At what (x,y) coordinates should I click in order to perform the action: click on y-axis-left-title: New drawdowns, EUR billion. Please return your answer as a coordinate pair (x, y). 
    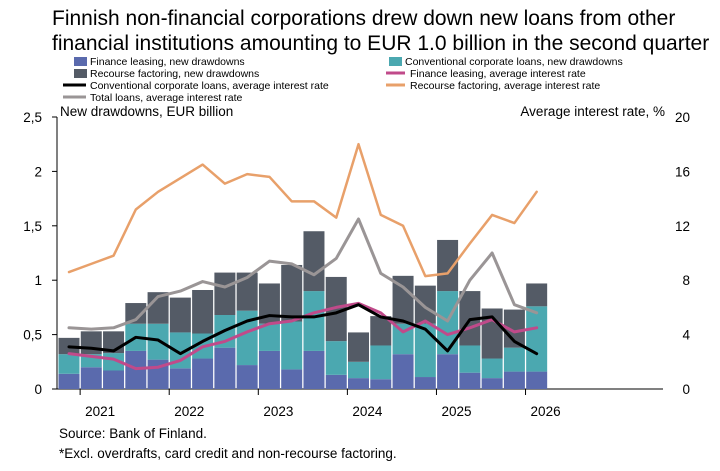
    Looking at the image, I should click on (146, 111).